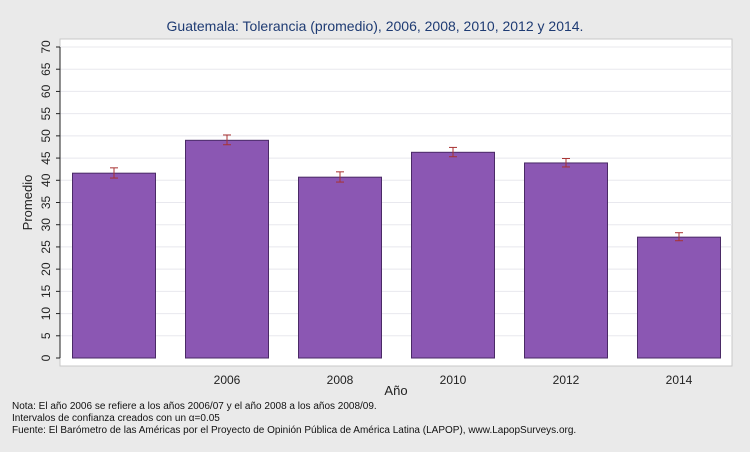  I want to click on bar-2010, so click(453, 255).